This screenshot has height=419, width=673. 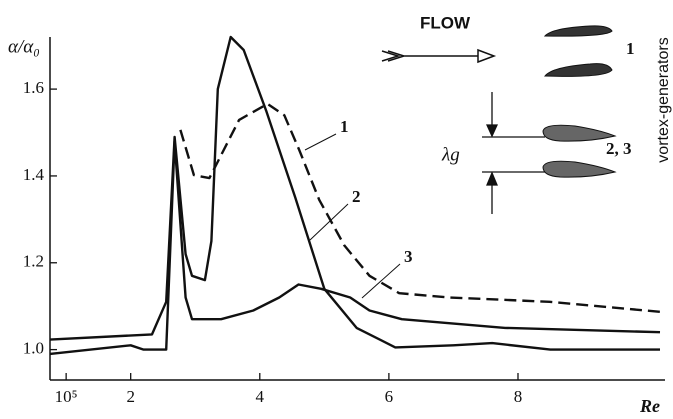 I want to click on x-axis-label: Re, so click(x=649, y=406).